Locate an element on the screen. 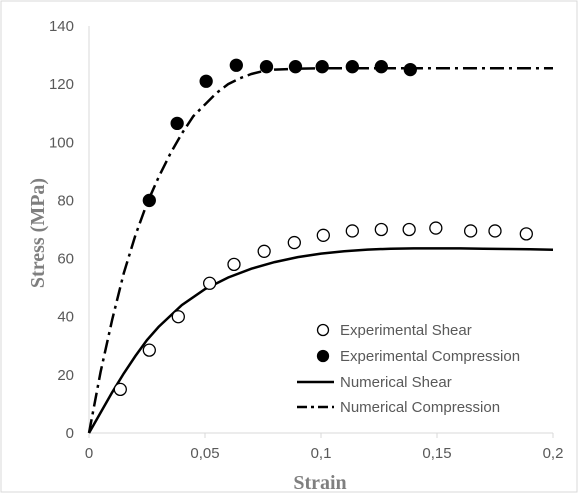  y-tick-label: 100 is located at coordinates (61, 142).